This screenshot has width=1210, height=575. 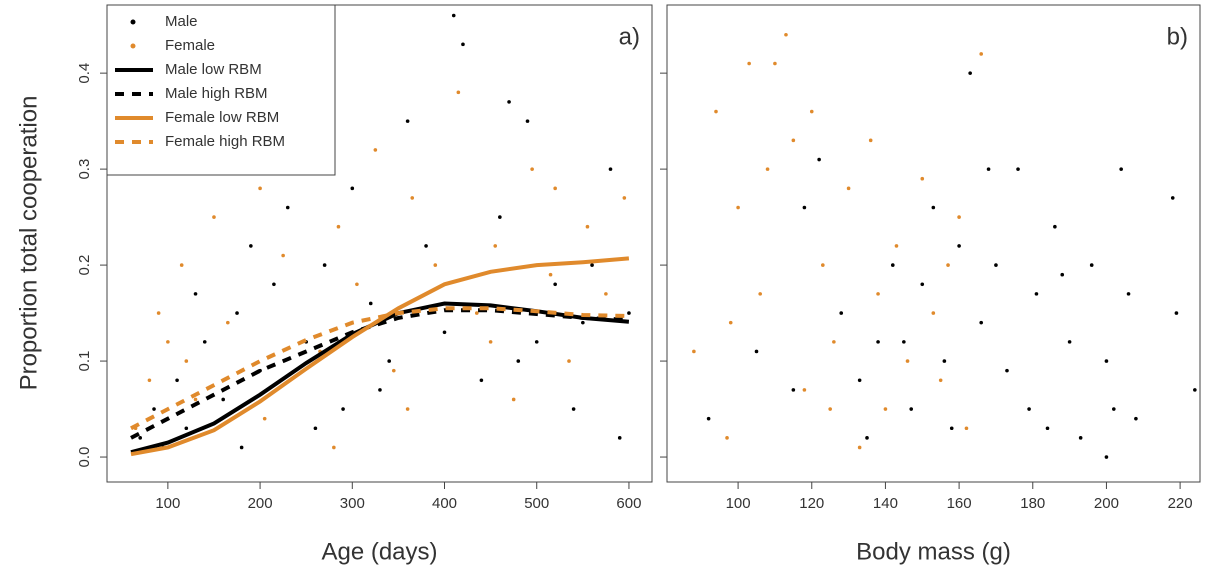 I want to click on panel-label: b), so click(x=1177, y=36).